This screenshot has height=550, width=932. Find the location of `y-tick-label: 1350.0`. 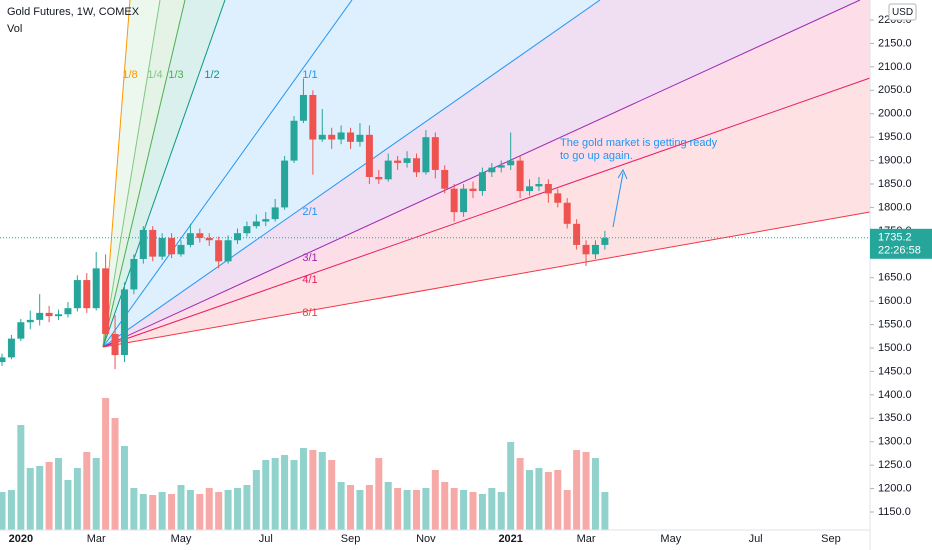

y-tick-label: 1350.0 is located at coordinates (895, 418).